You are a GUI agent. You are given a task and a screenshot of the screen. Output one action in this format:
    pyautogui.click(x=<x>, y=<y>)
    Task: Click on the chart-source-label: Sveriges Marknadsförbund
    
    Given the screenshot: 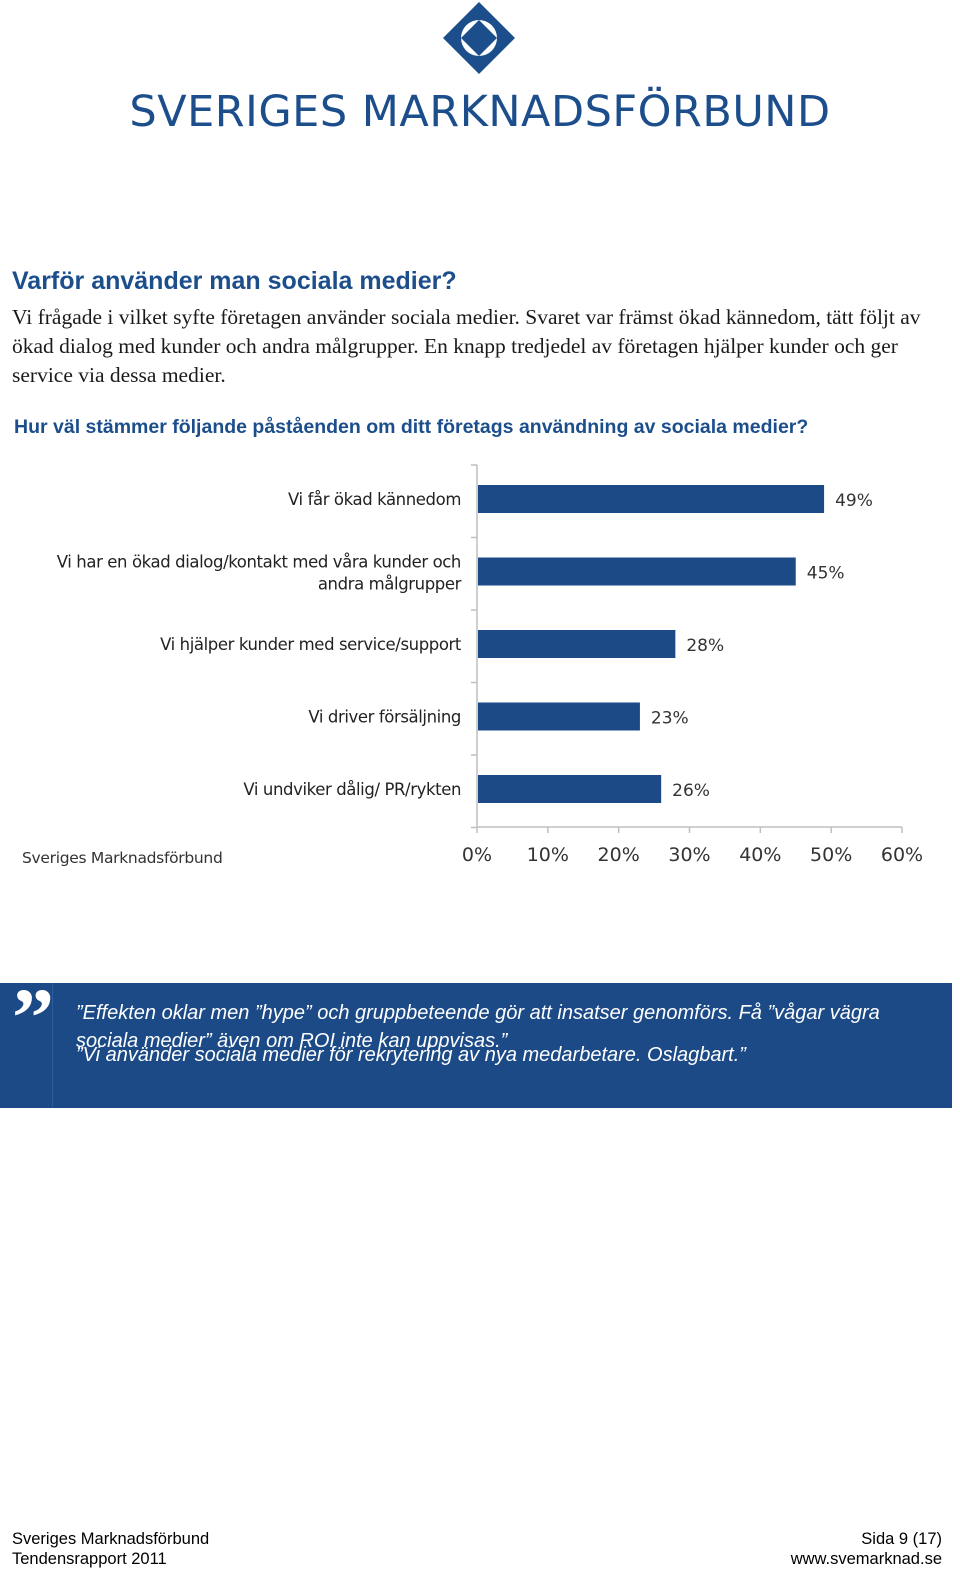 What is the action you would take?
    pyautogui.click(x=122, y=858)
    